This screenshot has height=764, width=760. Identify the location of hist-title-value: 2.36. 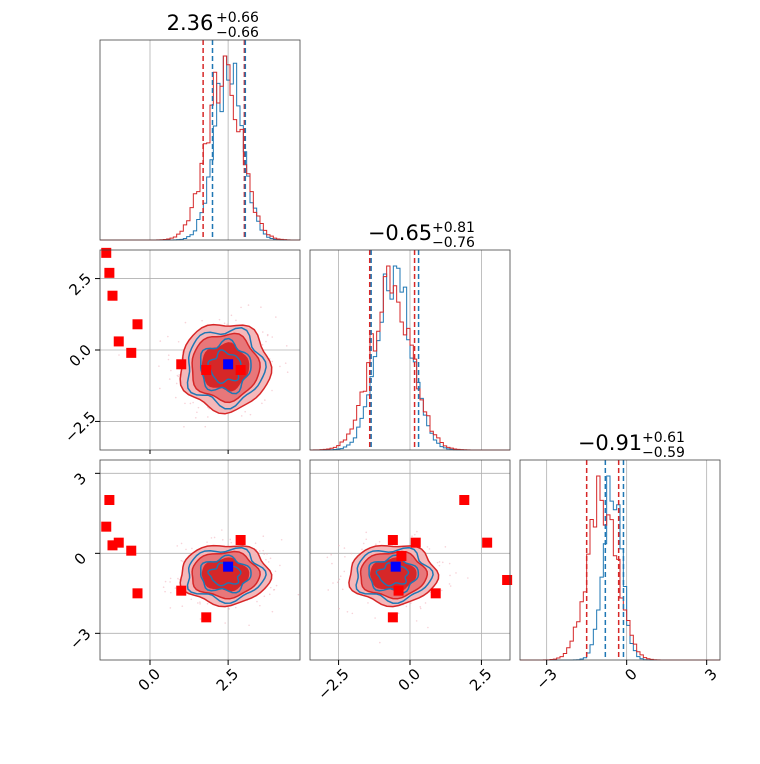
(190, 23).